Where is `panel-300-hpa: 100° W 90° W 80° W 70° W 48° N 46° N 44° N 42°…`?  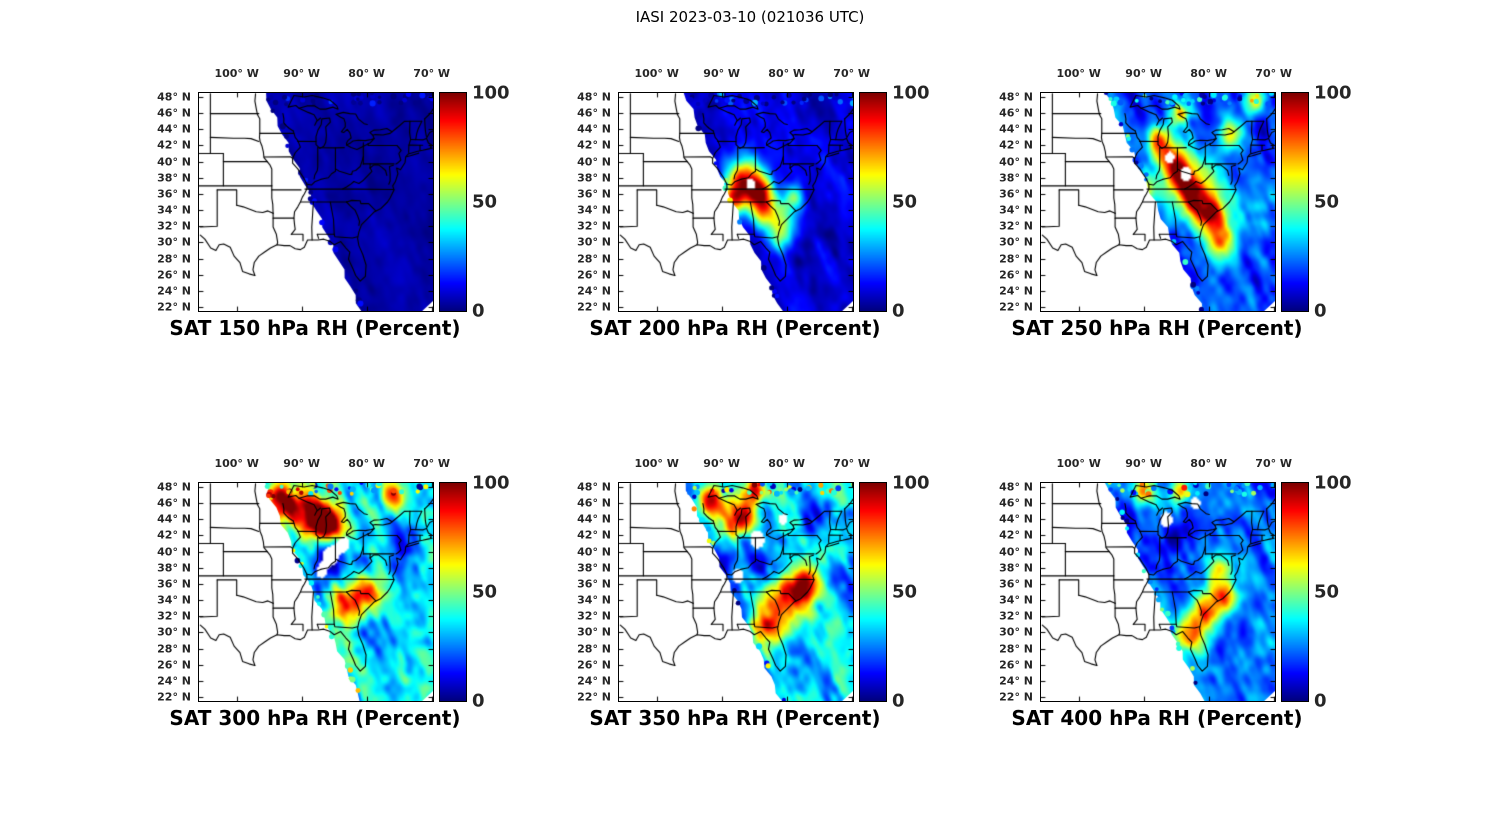
panel-300-hpa: 100° W 90° W 80° W 70° W 48° N 46° N 44° N 42°… is located at coordinates (338, 597).